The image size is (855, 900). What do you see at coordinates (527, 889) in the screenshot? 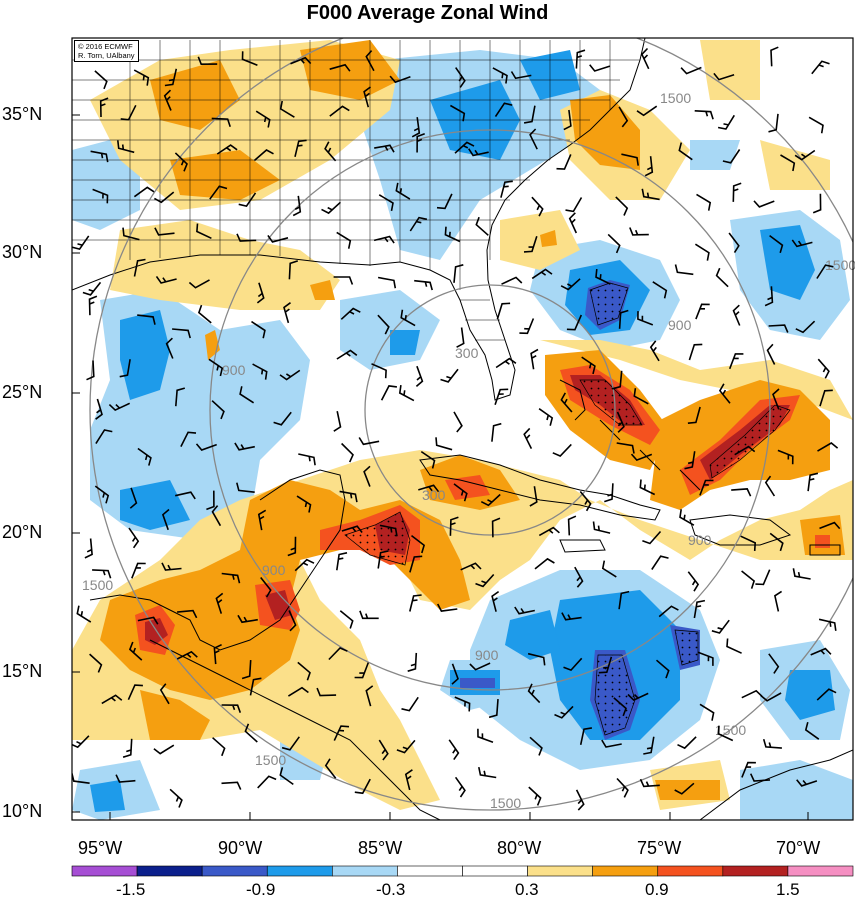
I see `colorbar-label: 0.3` at bounding box center [527, 889].